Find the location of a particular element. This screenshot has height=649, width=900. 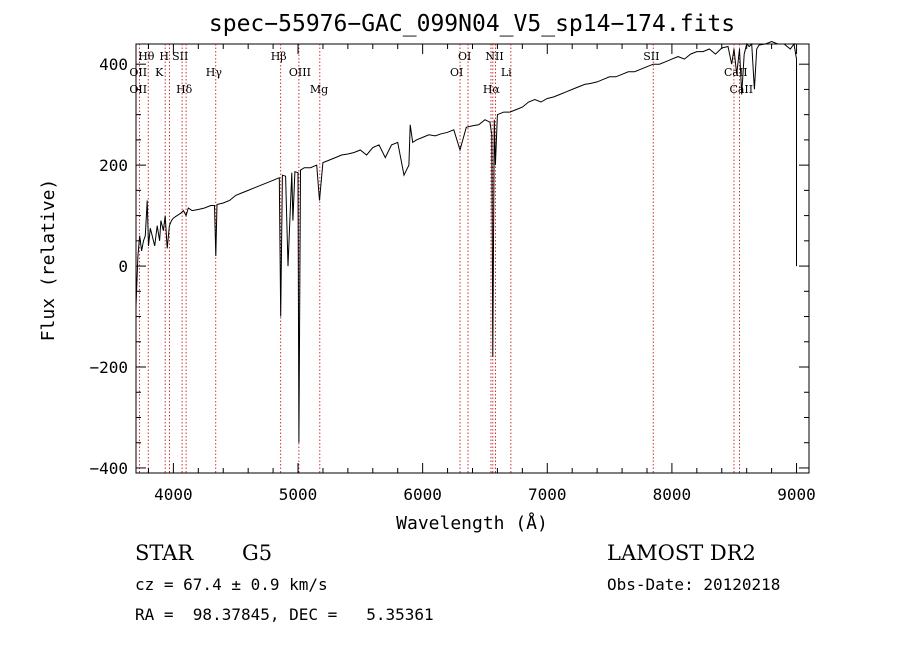

object-subclass: G5 is located at coordinates (257, 553).